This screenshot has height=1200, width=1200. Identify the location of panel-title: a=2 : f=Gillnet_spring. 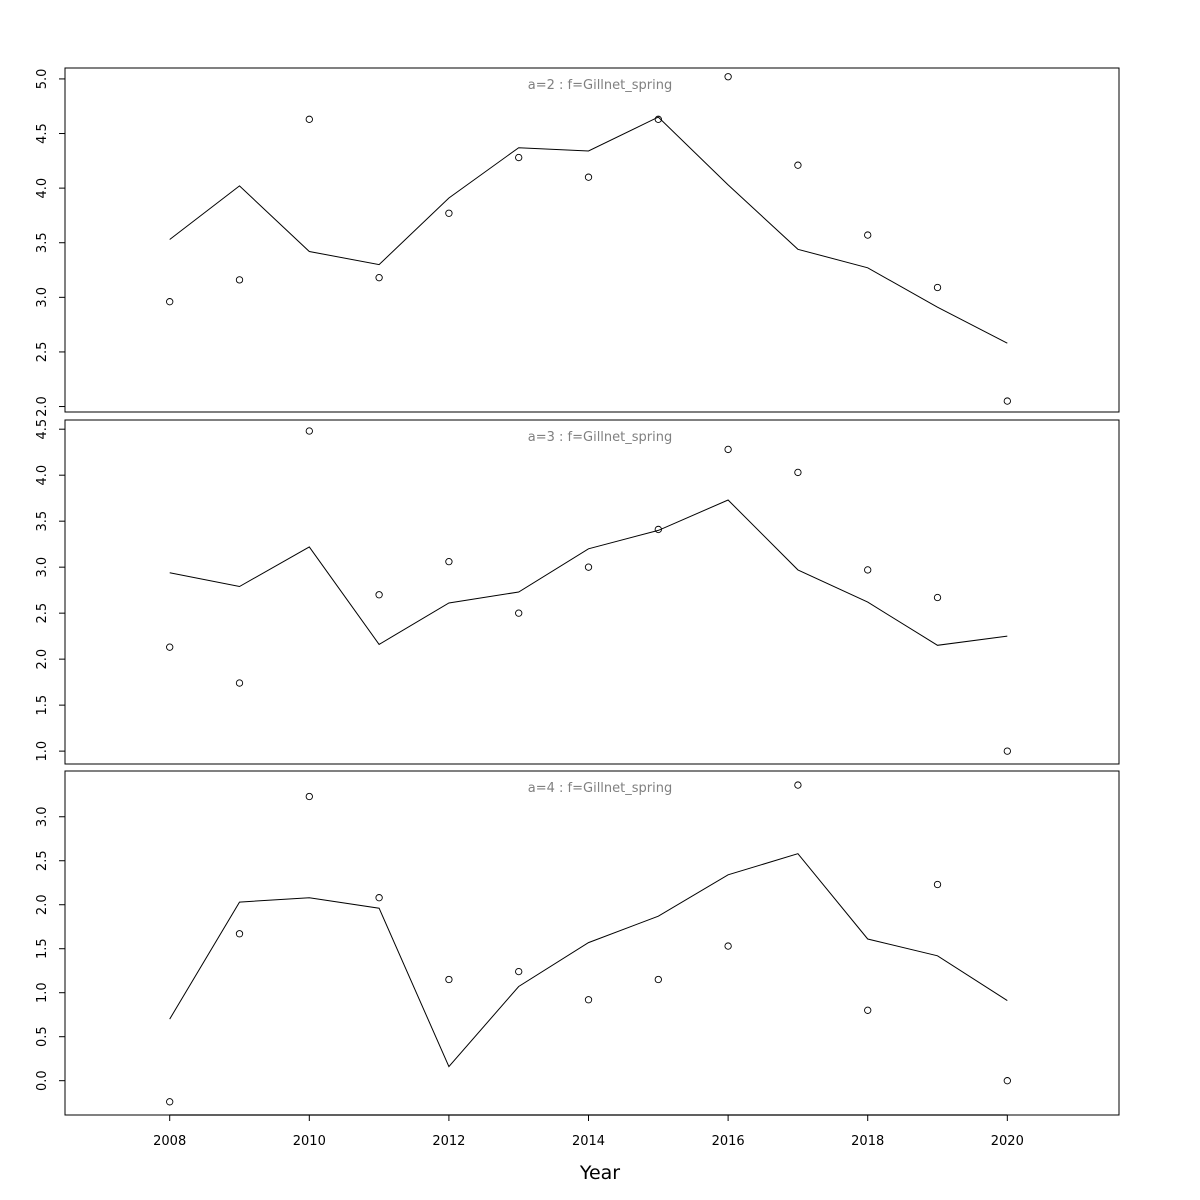
(600, 85).